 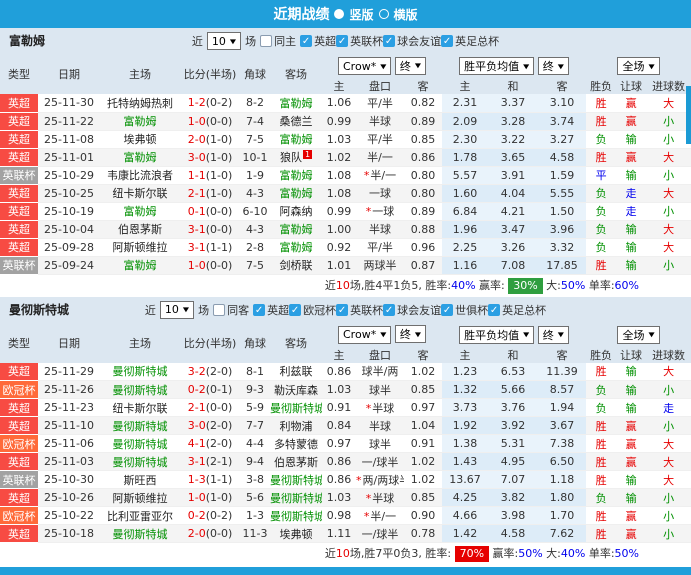 I want to click on team-summary: 近10场,胜4平1负5, 胜率:40% 赢率: 30% 大:50% 单率:60%, so click(x=345, y=285).